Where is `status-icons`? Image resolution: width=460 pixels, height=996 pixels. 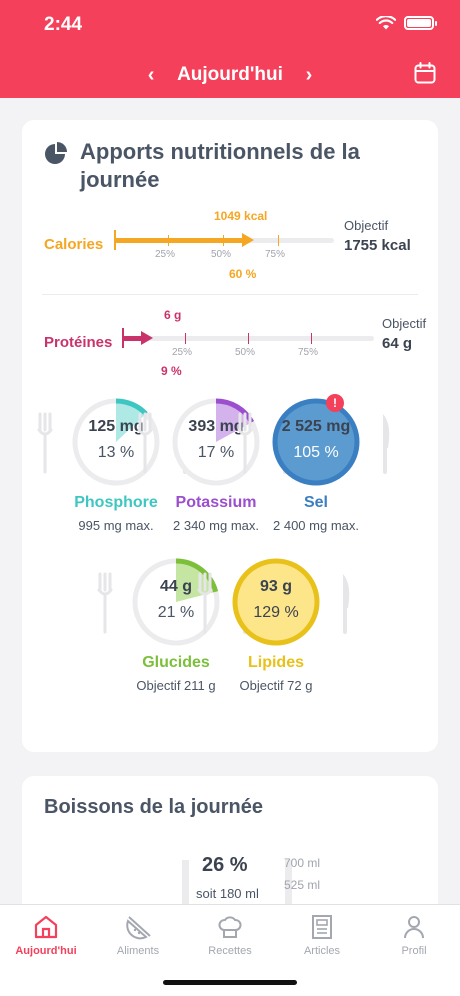
status-icons is located at coordinates (406, 23).